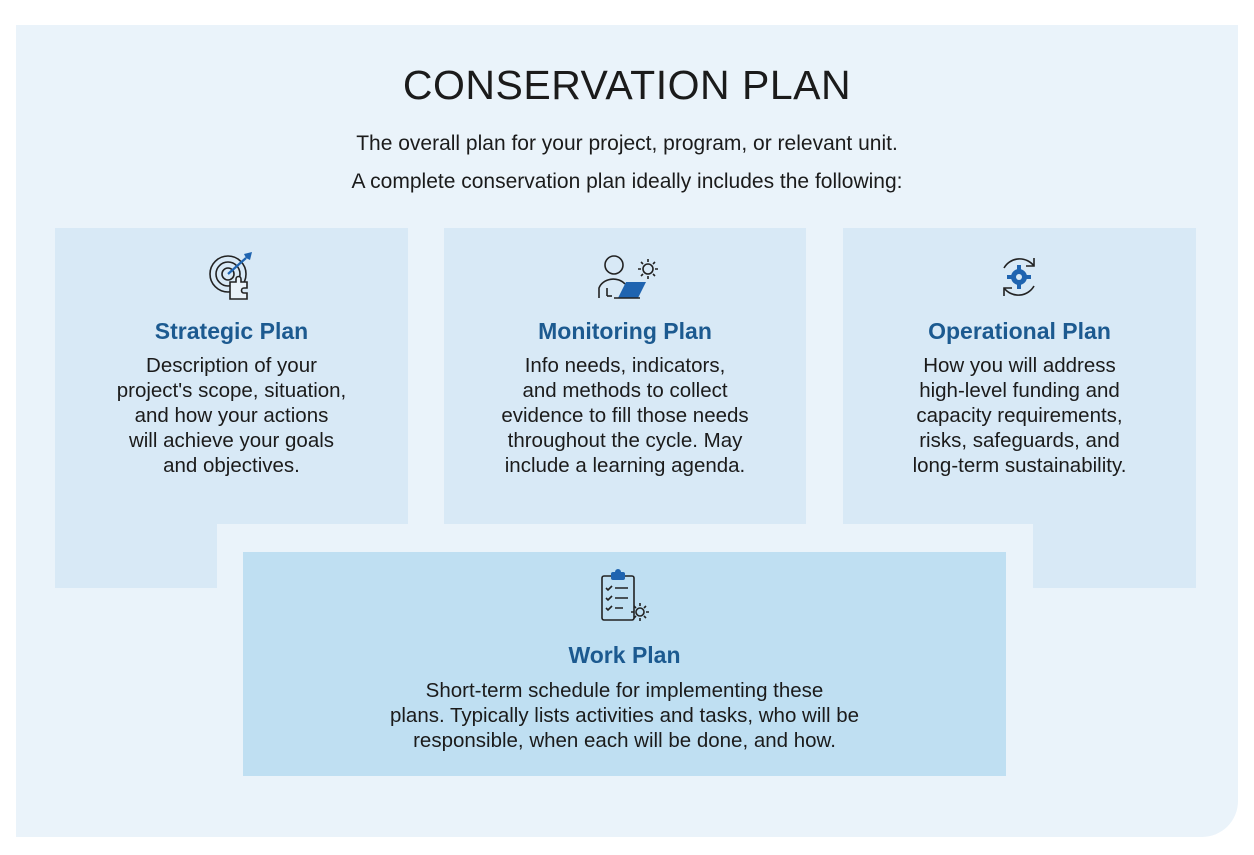 The height and width of the screenshot is (855, 1254). Describe the element at coordinates (625, 365) in the screenshot. I see `text-line: Info needs, indicators,` at that location.